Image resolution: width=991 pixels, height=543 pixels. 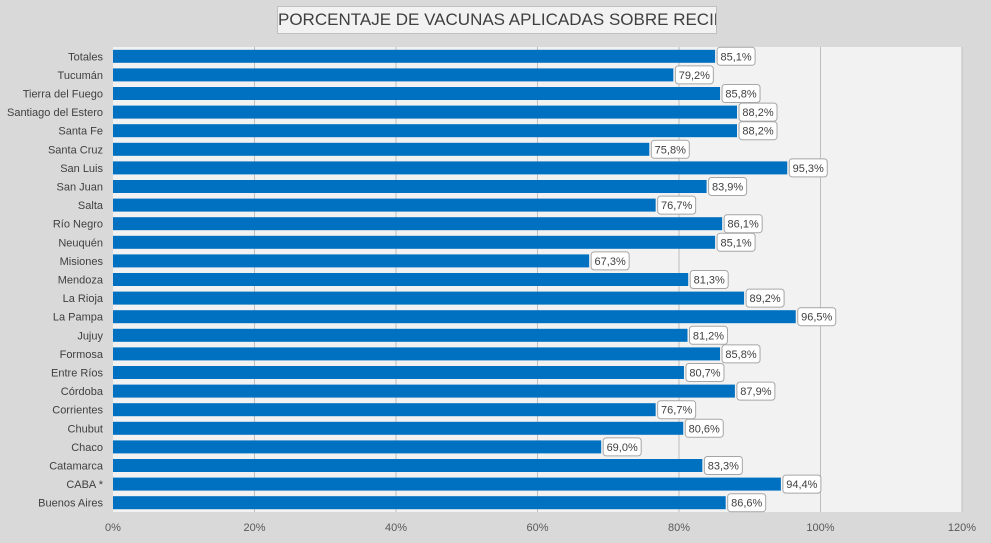 I want to click on data-label: 83,9%, so click(x=728, y=186).